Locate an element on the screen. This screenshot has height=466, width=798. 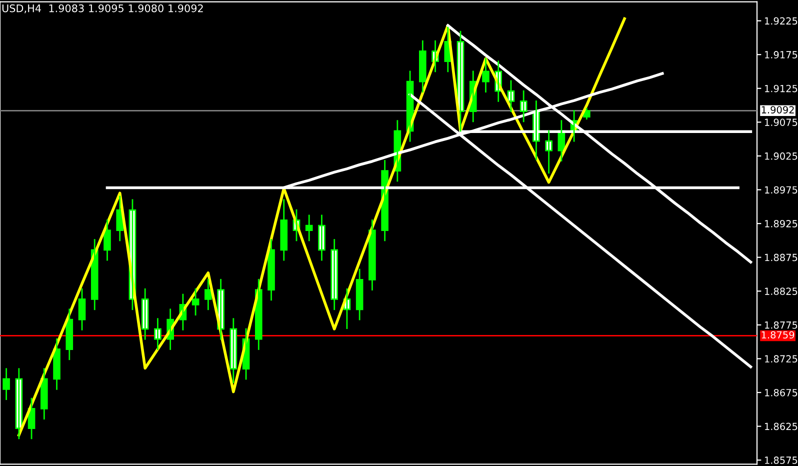
y-tick-label: 1.8925 is located at coordinates (781, 224).